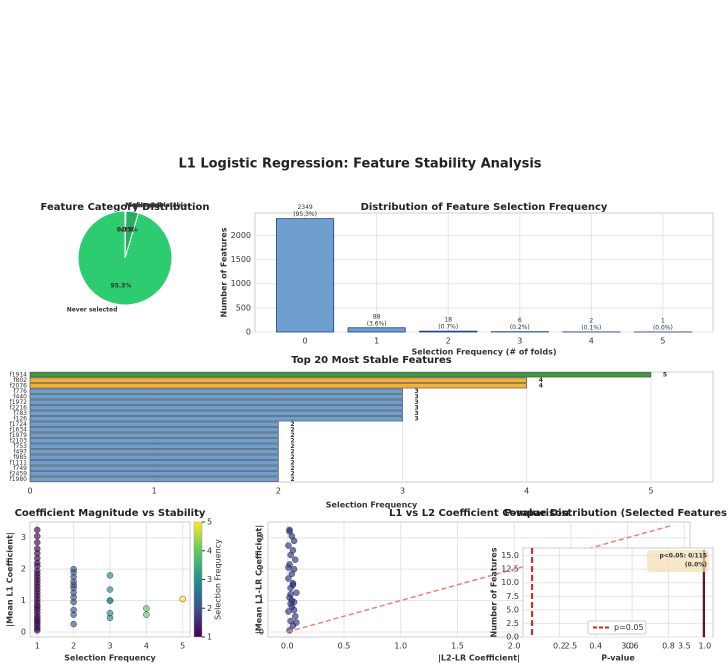 Image resolution: width=728 pixels, height=669 pixels. I want to click on value-label: 4, so click(541, 380).